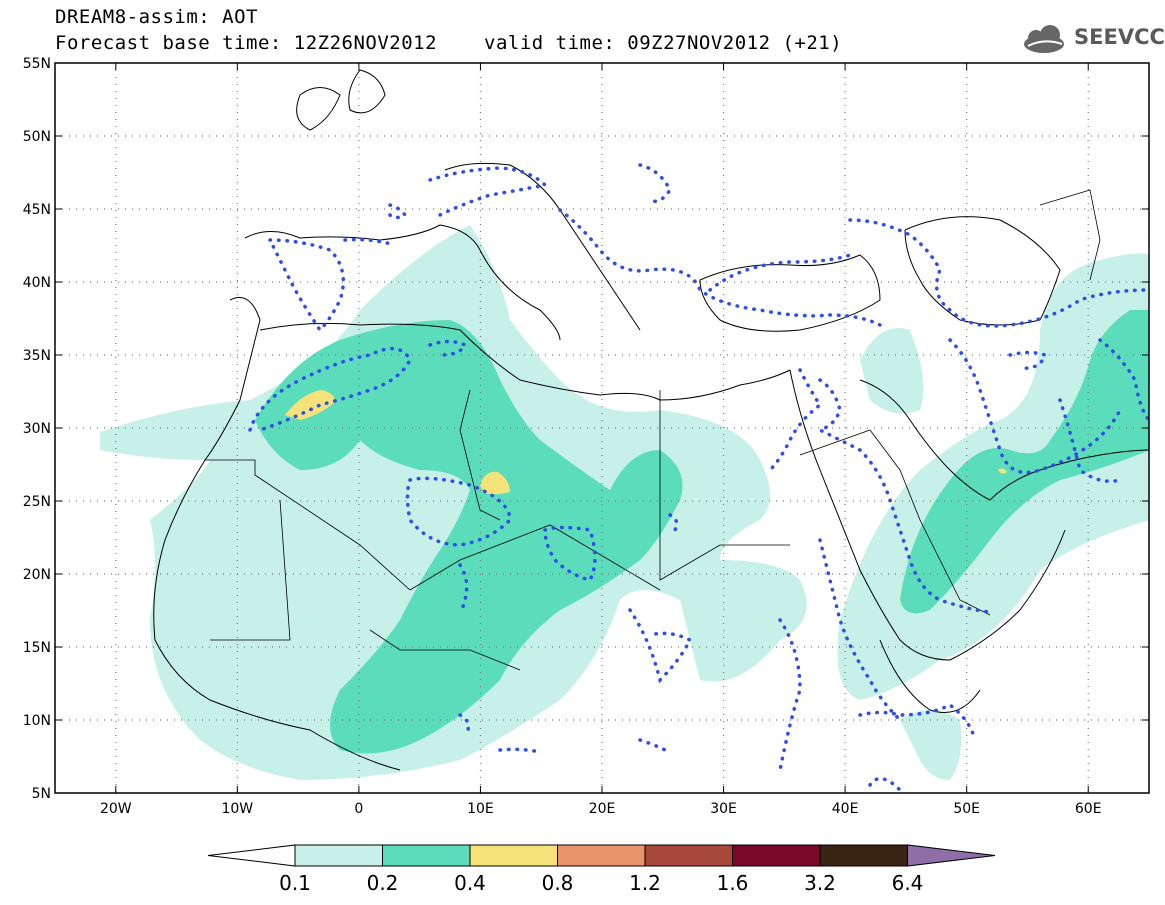 The width and height of the screenshot is (1165, 905). What do you see at coordinates (966, 809) in the screenshot?
I see `lon-label: 50E` at bounding box center [966, 809].